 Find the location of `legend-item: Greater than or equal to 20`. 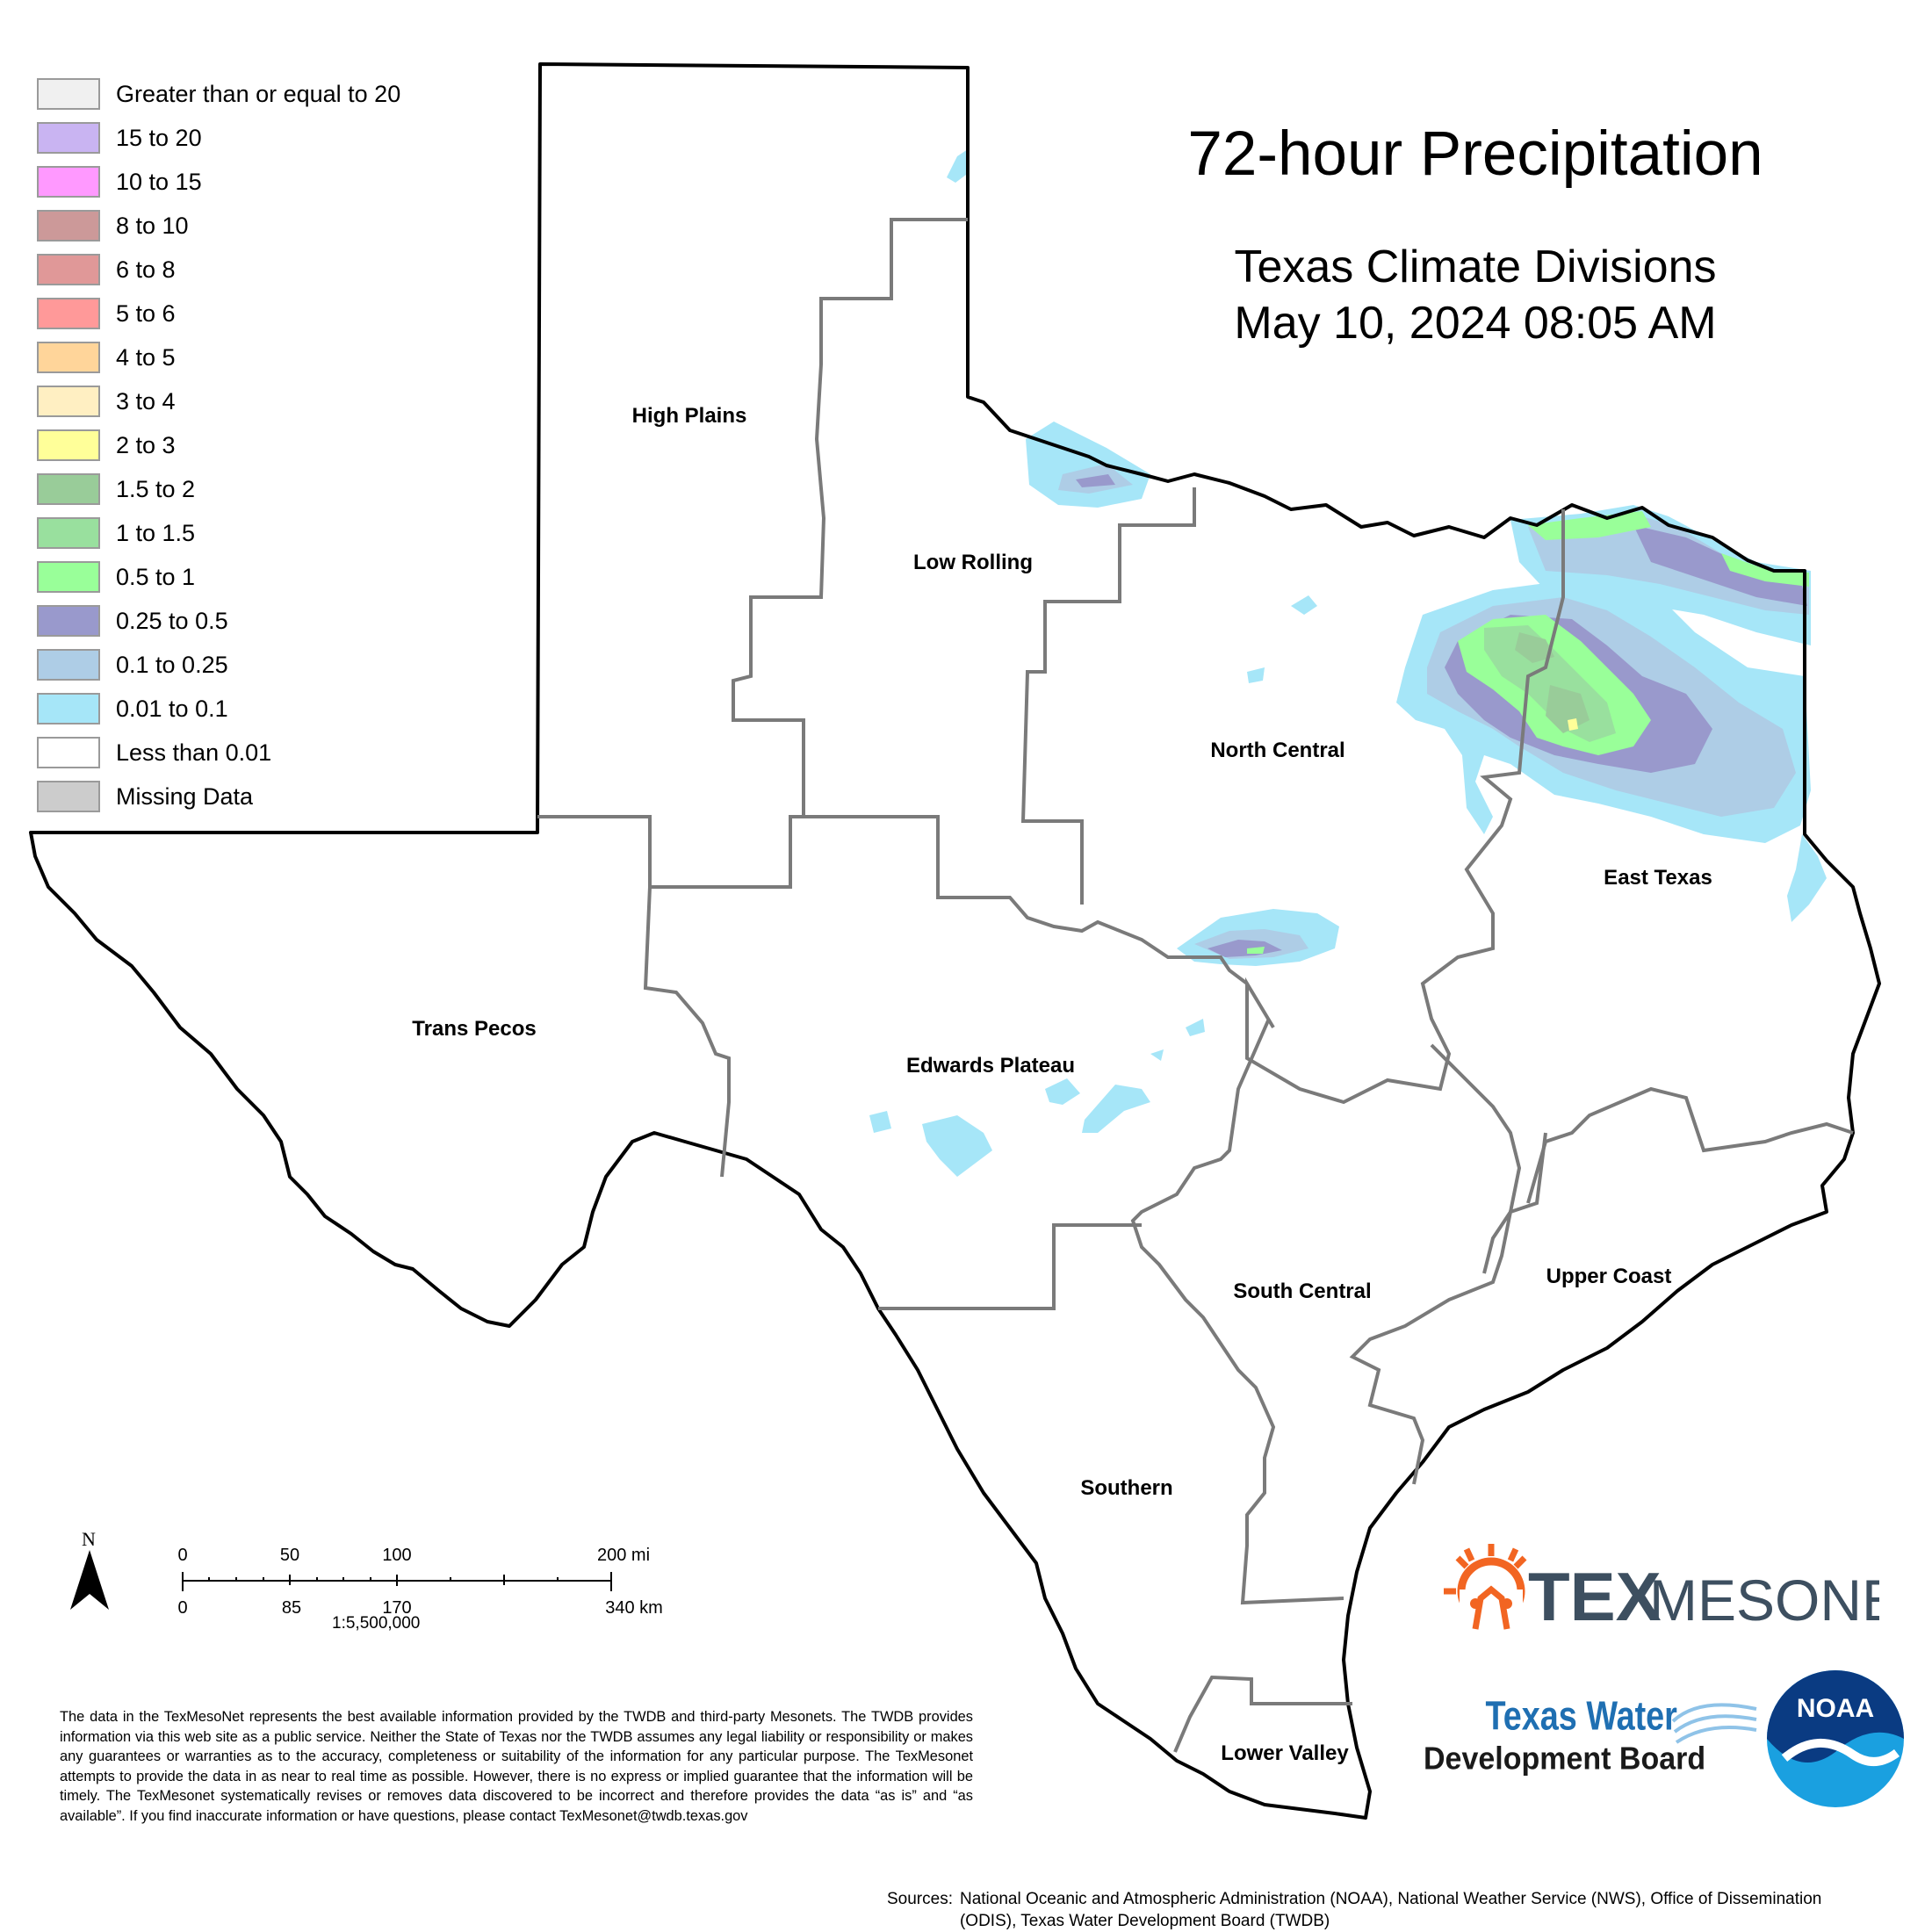

legend-item: Greater than or equal to 20 is located at coordinates (283, 94).